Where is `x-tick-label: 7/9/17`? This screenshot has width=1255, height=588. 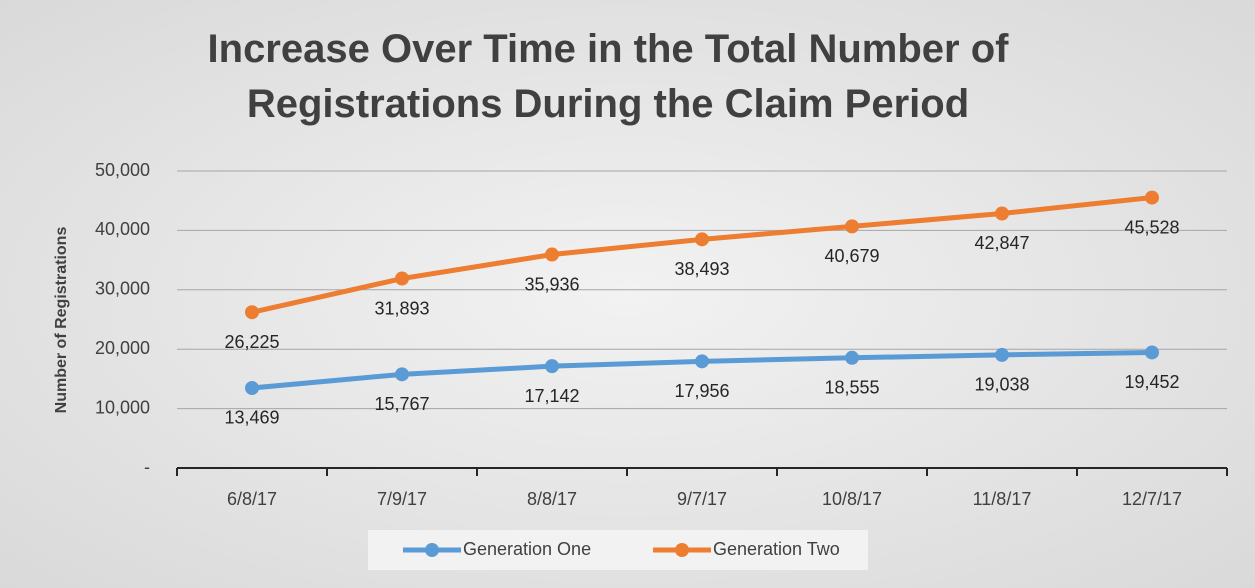
x-tick-label: 7/9/17 is located at coordinates (402, 499).